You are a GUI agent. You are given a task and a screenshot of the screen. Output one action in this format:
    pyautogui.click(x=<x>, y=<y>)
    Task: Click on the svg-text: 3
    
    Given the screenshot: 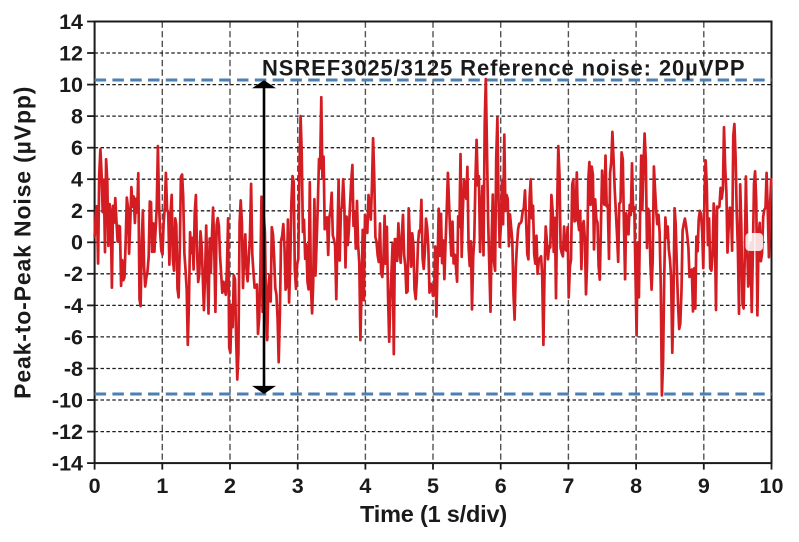 What is the action you would take?
    pyautogui.click(x=298, y=486)
    